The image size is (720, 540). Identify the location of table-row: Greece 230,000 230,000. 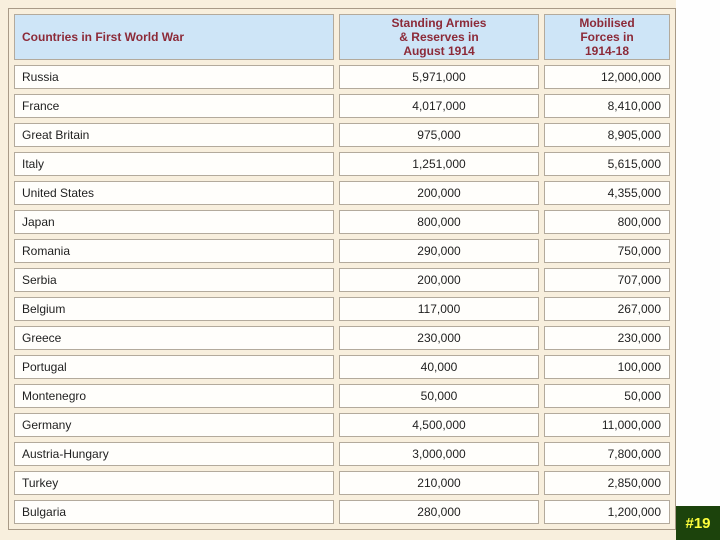
(342, 338).